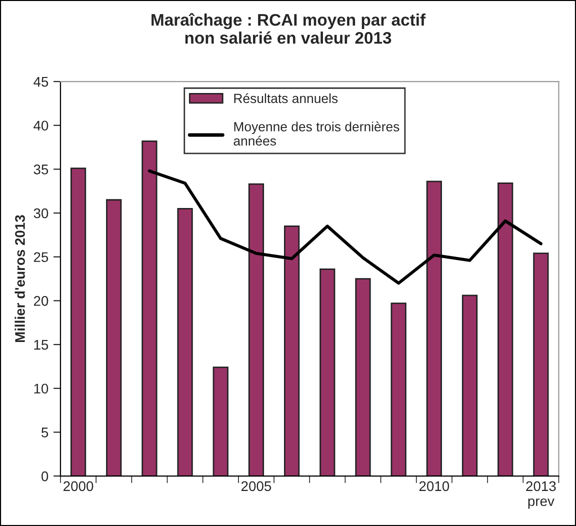  I want to click on x-tick-label: 2005, so click(256, 486).